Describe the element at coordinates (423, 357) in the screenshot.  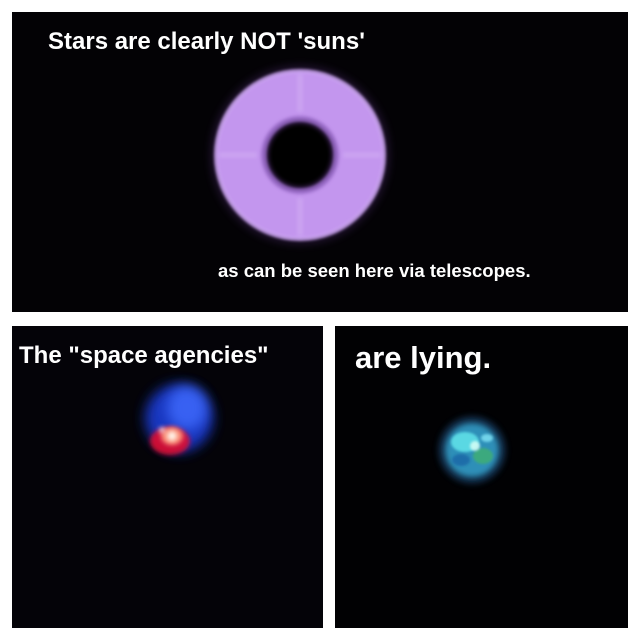
I see `bottom-right-caption: are lying.` at that location.